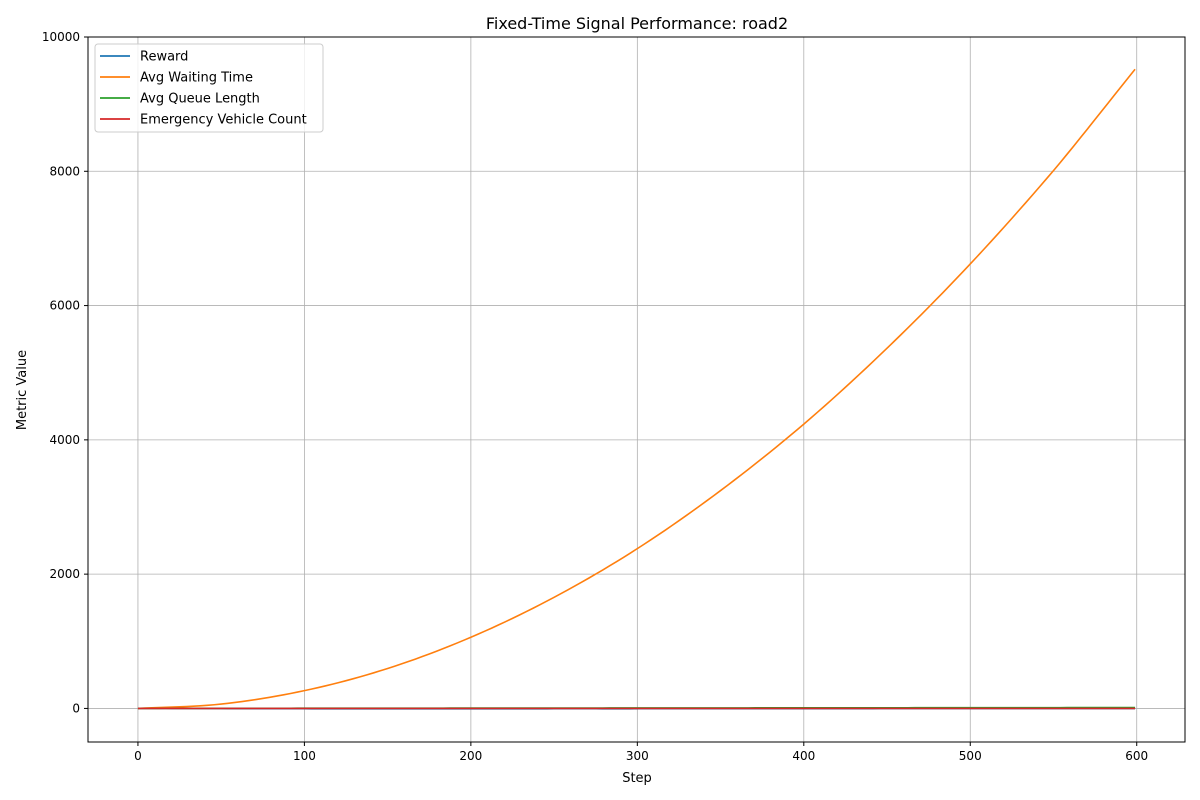  Describe the element at coordinates (164, 57) in the screenshot. I see `legend-label-reward: Reward` at that location.